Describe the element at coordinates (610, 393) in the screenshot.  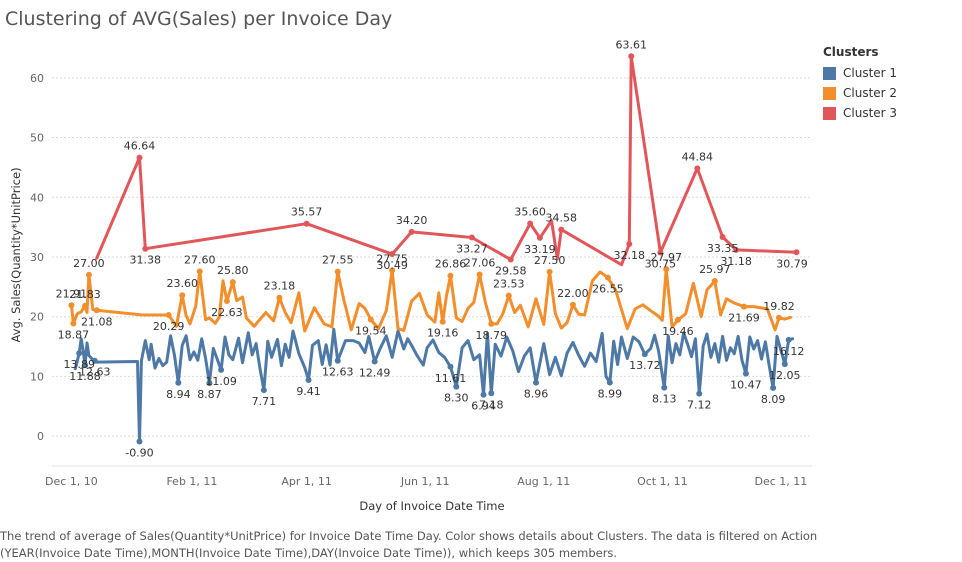
I see `data-label: 8.99` at that location.